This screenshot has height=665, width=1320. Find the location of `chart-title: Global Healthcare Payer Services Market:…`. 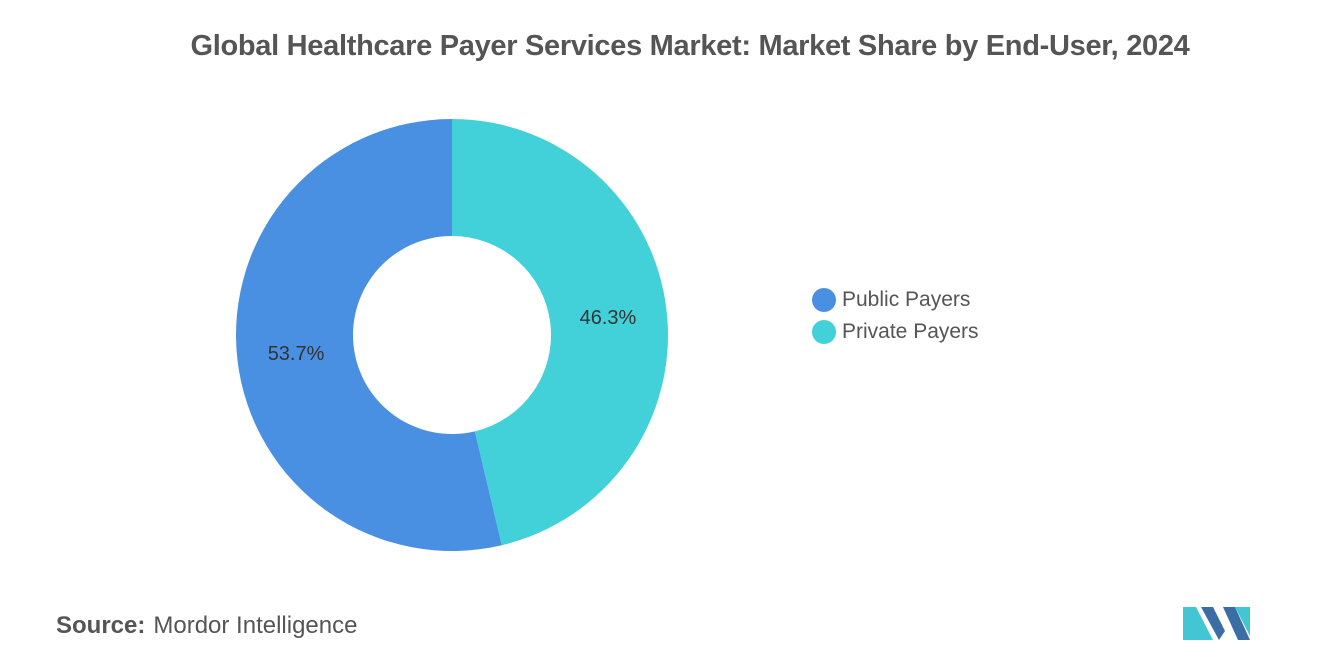

chart-title: Global Healthcare Payer Services Market:… is located at coordinates (690, 46).